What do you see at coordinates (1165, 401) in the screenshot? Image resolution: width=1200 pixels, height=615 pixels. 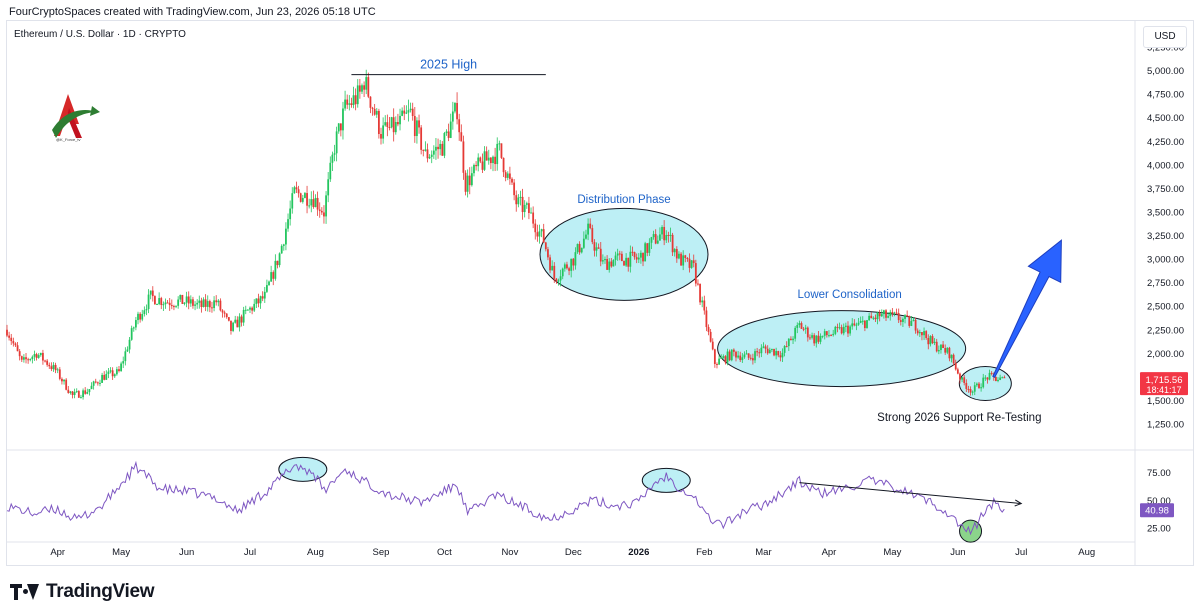 I see `price-tick-label: 1,500.00` at bounding box center [1165, 401].